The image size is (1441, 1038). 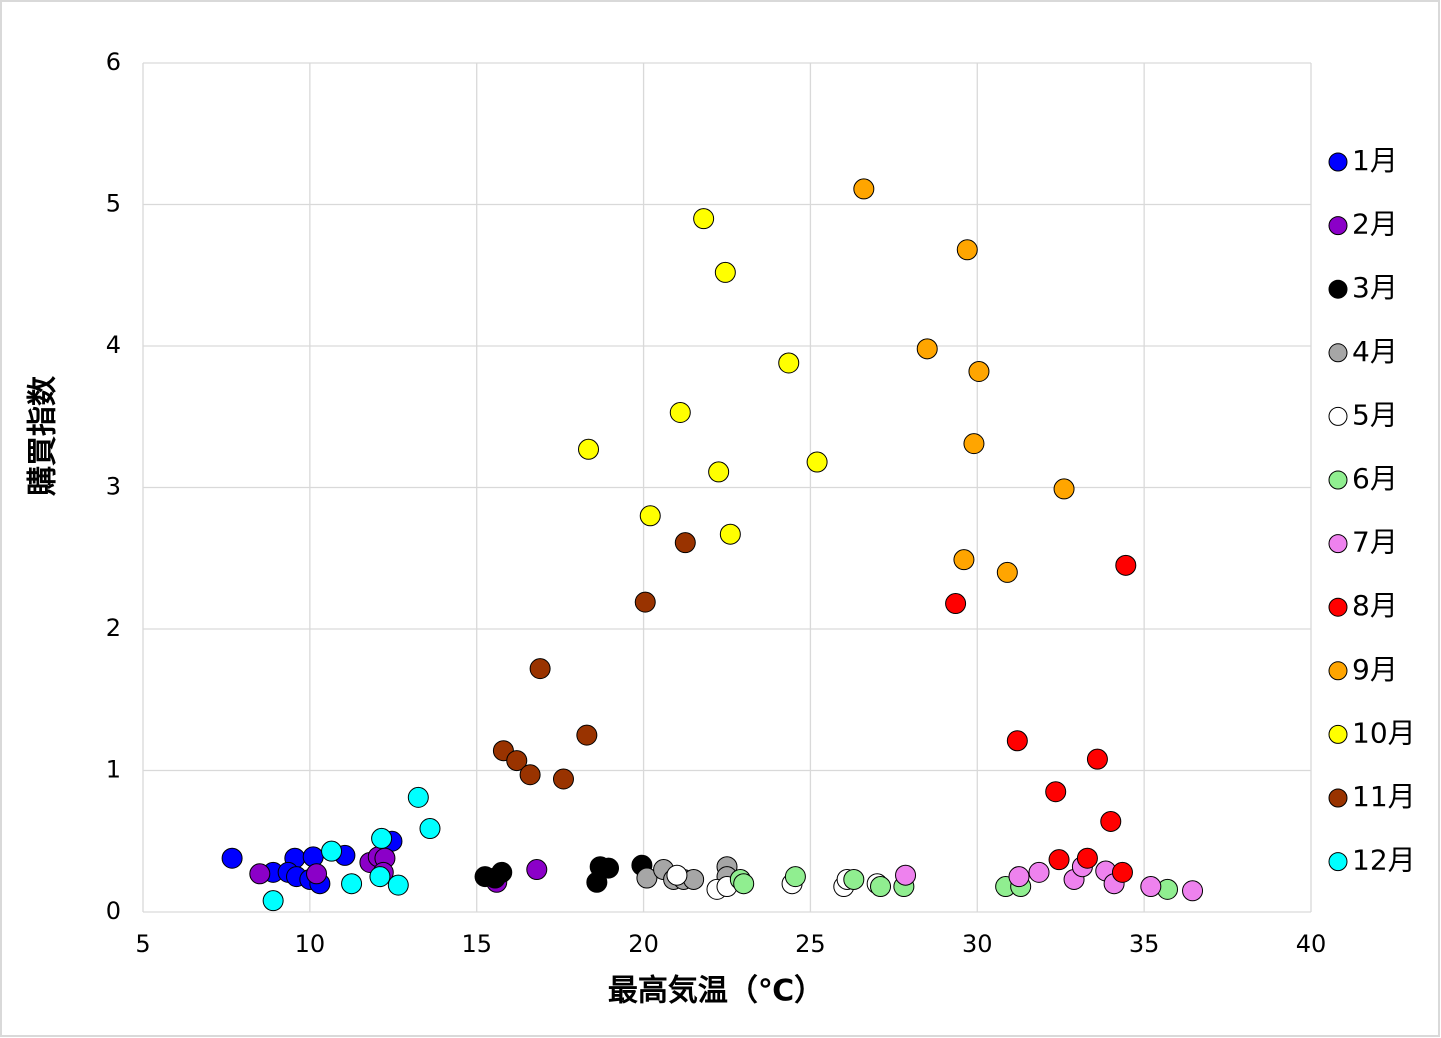 What do you see at coordinates (1375, 351) in the screenshot?
I see `legend-label: 4月` at bounding box center [1375, 351].